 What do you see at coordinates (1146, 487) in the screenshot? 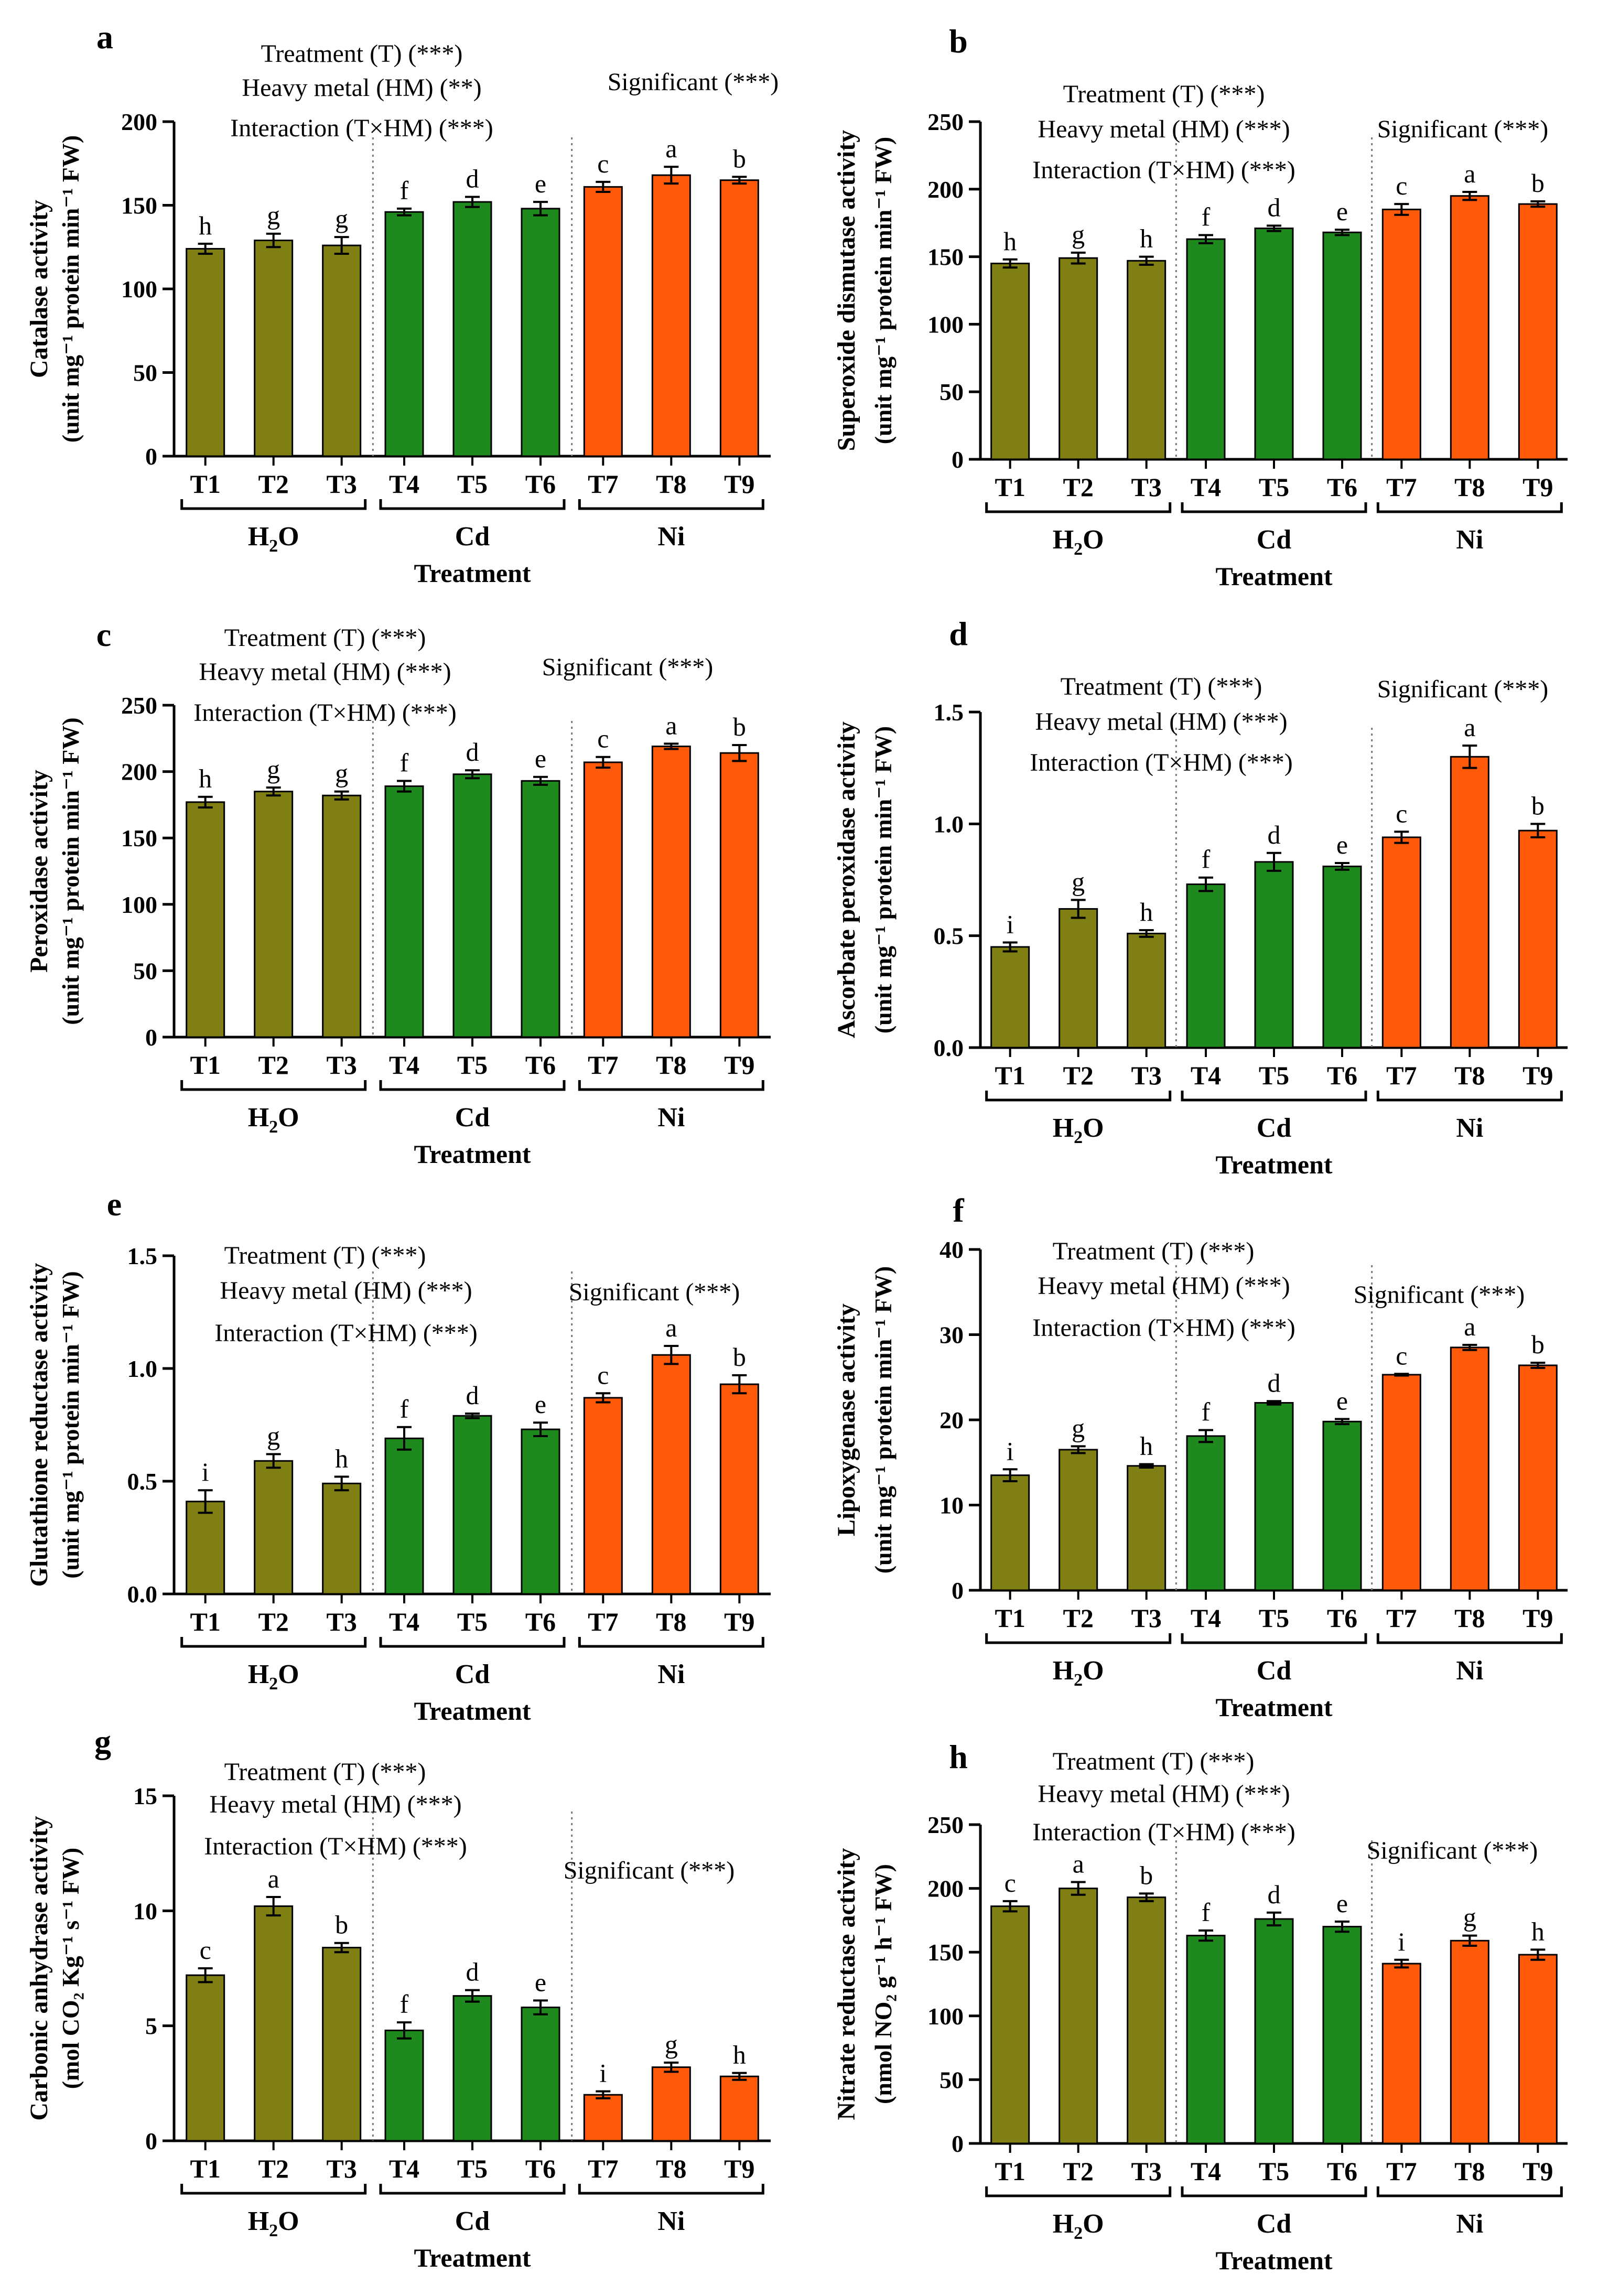
I see `x-tick-label: T3` at bounding box center [1146, 487].